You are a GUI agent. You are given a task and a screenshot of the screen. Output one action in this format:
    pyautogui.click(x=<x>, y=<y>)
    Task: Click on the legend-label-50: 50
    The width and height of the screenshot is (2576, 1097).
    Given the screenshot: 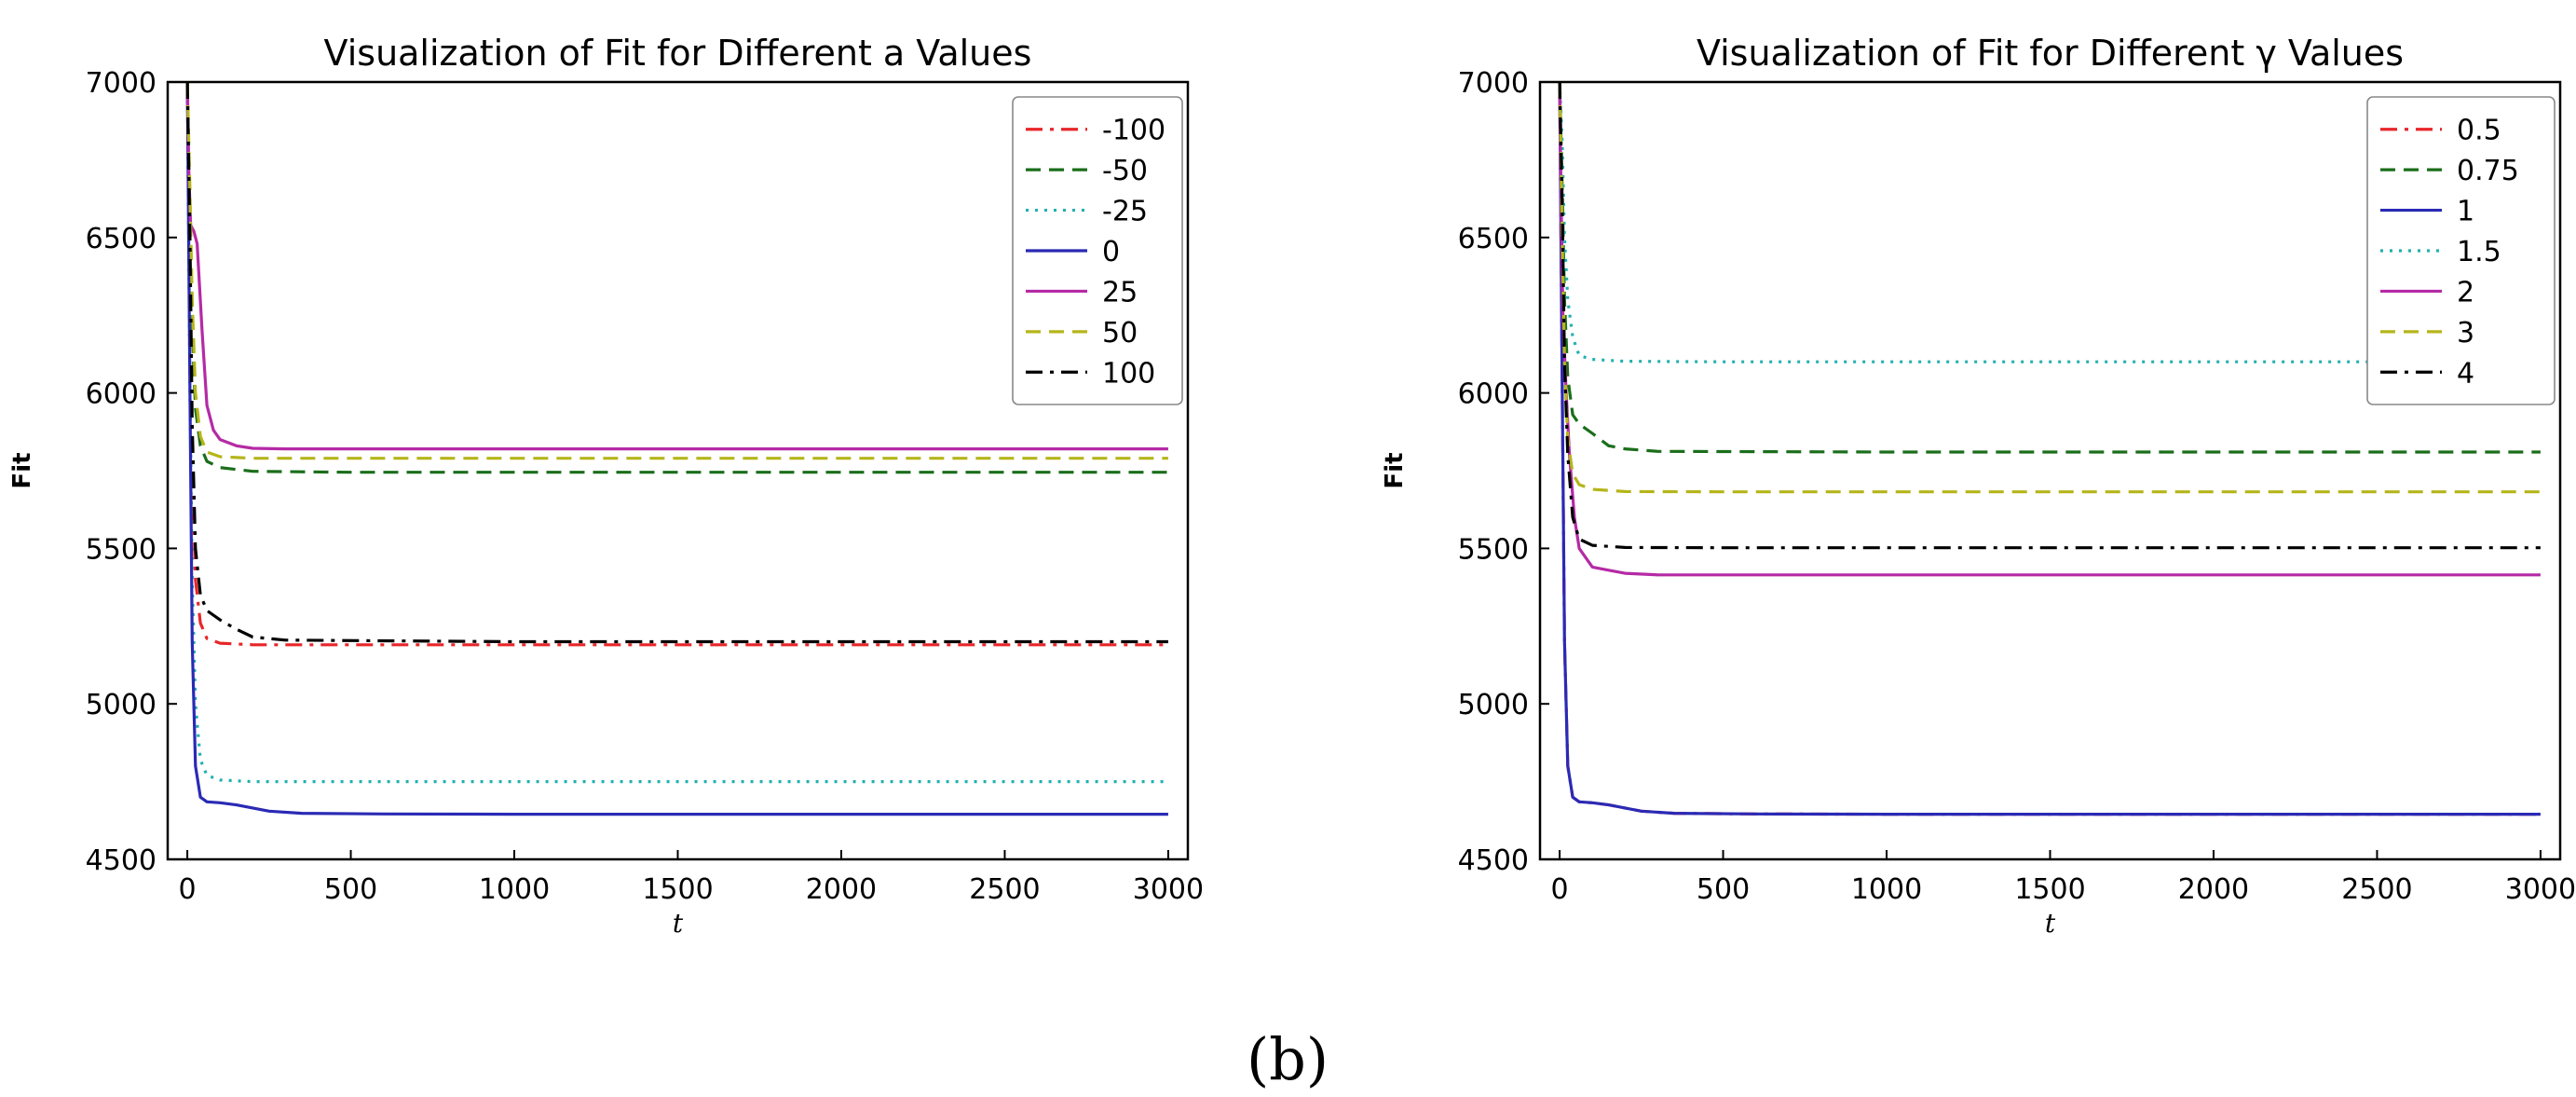 What is the action you would take?
    pyautogui.click(x=1120, y=334)
    